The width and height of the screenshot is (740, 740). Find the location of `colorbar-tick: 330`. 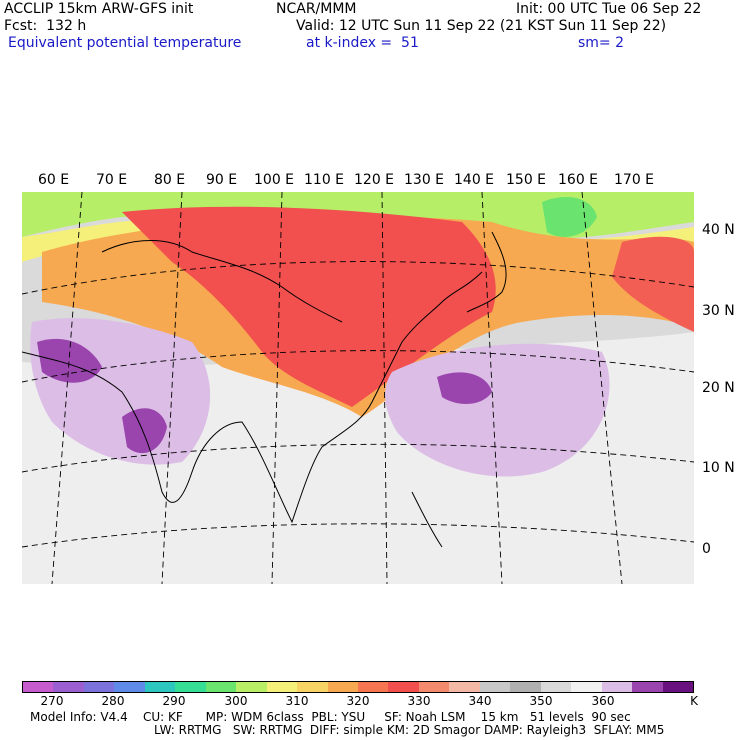

colorbar-tick: 330 is located at coordinates (419, 701).